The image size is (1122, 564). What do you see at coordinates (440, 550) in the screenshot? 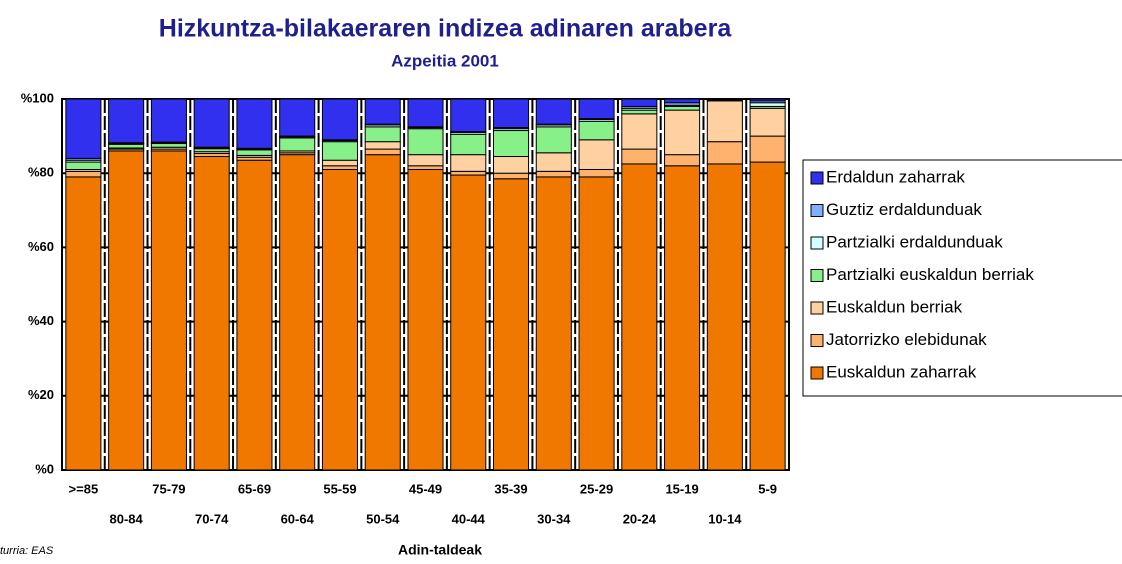
I see `x-axis-title: Adin-taldeak` at bounding box center [440, 550].